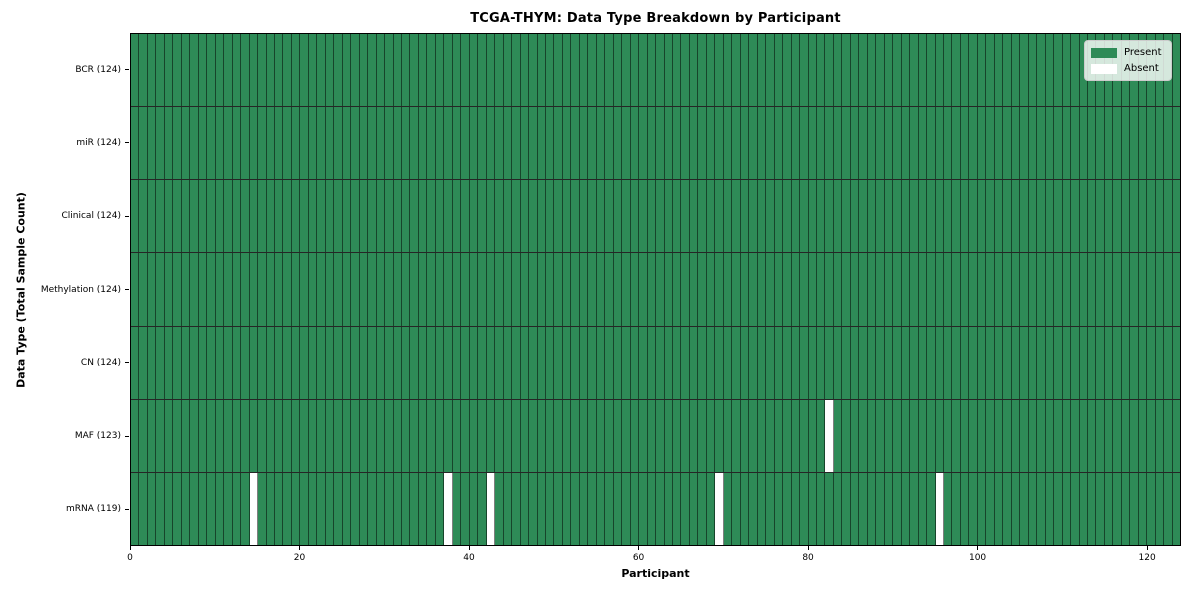 This screenshot has width=1200, height=600. I want to click on y-tick-mark, so click(127, 363).